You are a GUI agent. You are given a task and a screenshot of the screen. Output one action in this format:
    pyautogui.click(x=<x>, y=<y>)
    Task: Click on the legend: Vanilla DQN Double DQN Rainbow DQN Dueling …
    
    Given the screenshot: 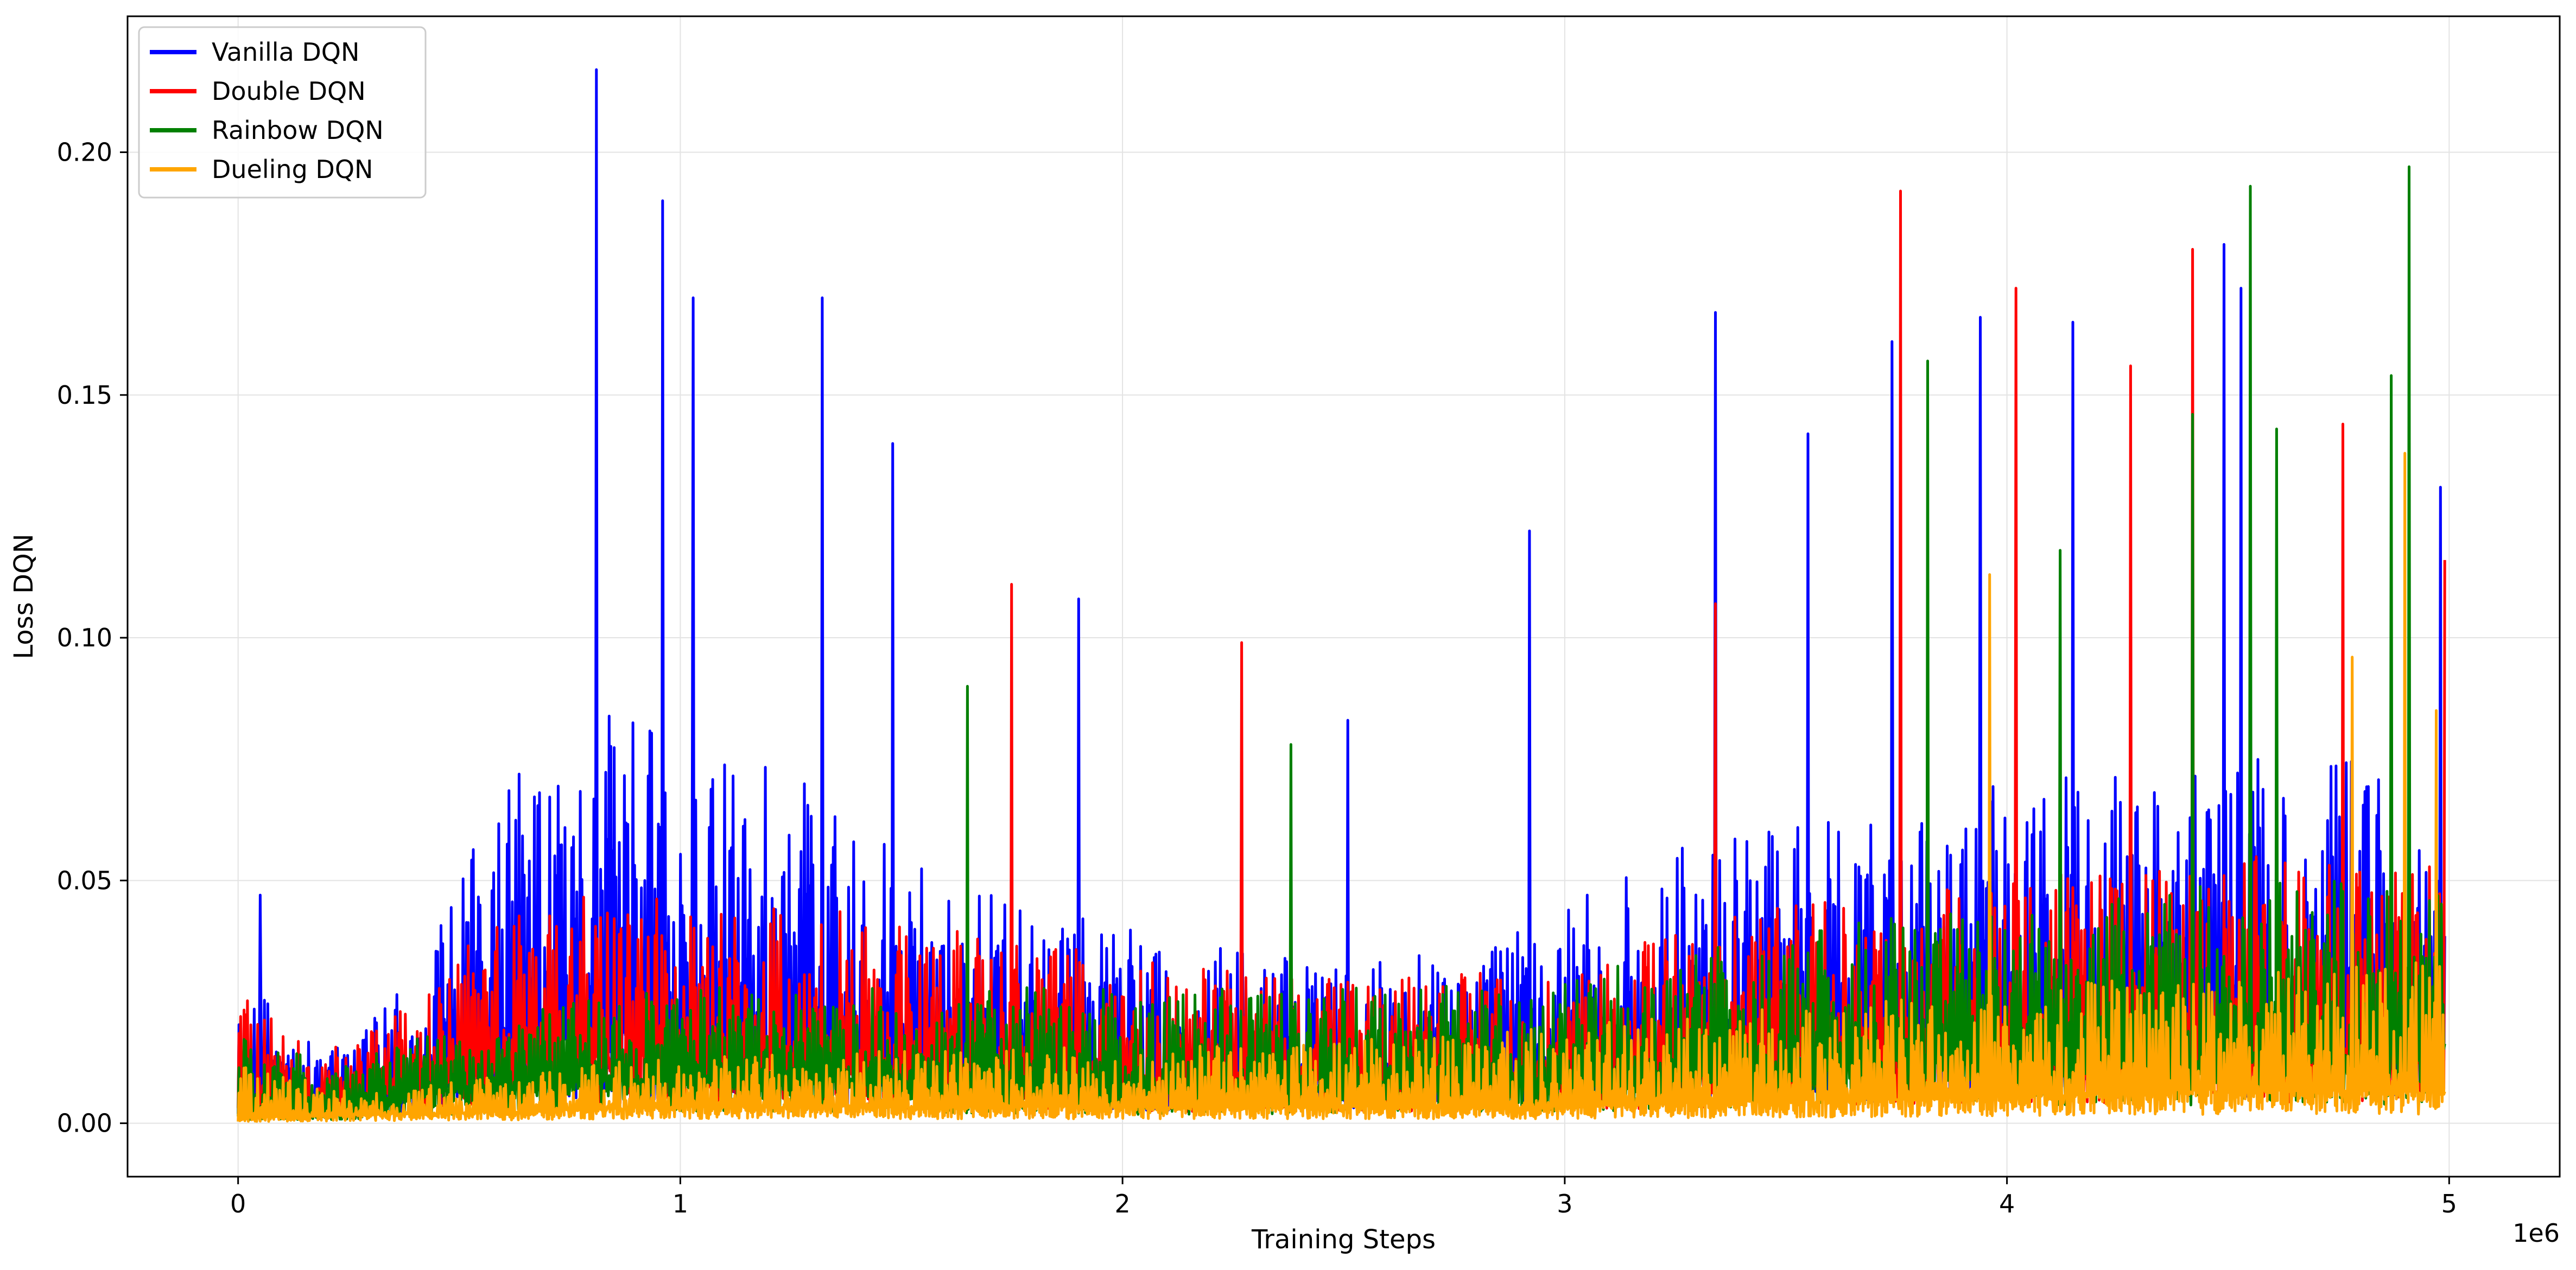 What is the action you would take?
    pyautogui.click(x=282, y=112)
    